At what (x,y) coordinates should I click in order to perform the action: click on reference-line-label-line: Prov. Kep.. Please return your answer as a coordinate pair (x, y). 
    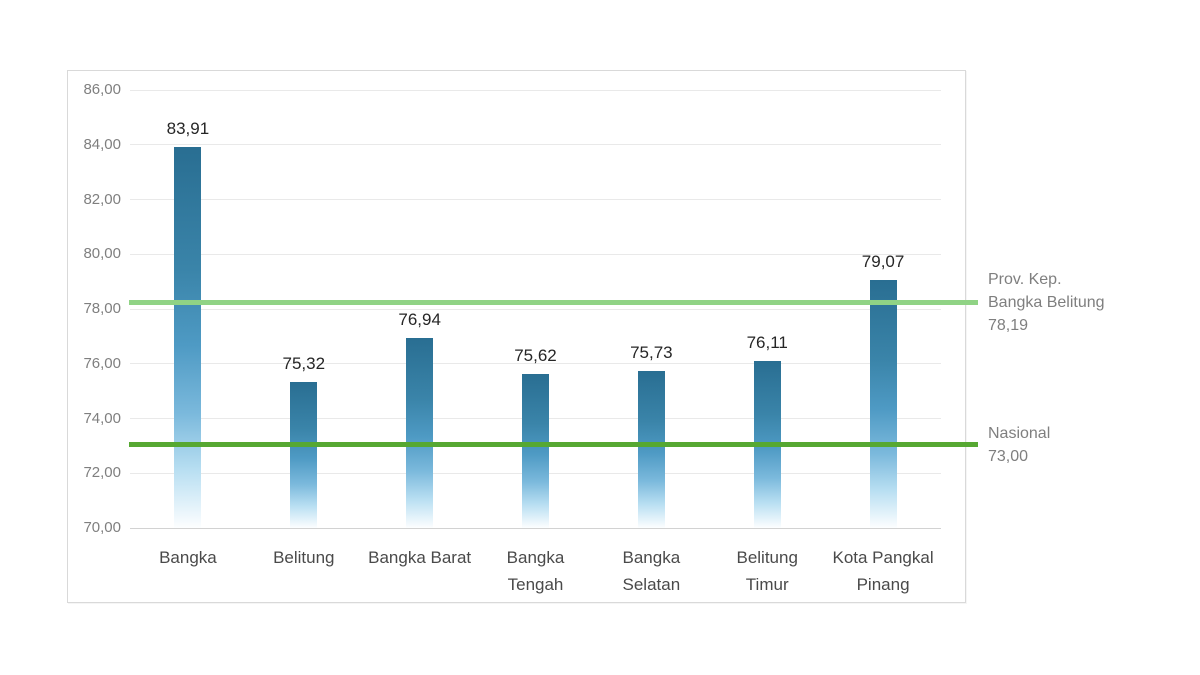
    Looking at the image, I should click on (1025, 280).